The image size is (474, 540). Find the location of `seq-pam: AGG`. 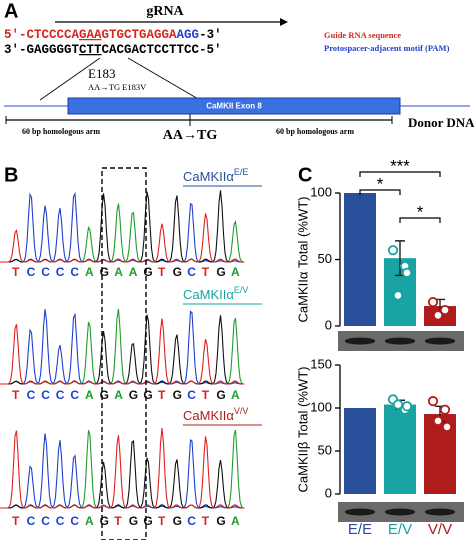

seq-pam: AGG is located at coordinates (188, 35).